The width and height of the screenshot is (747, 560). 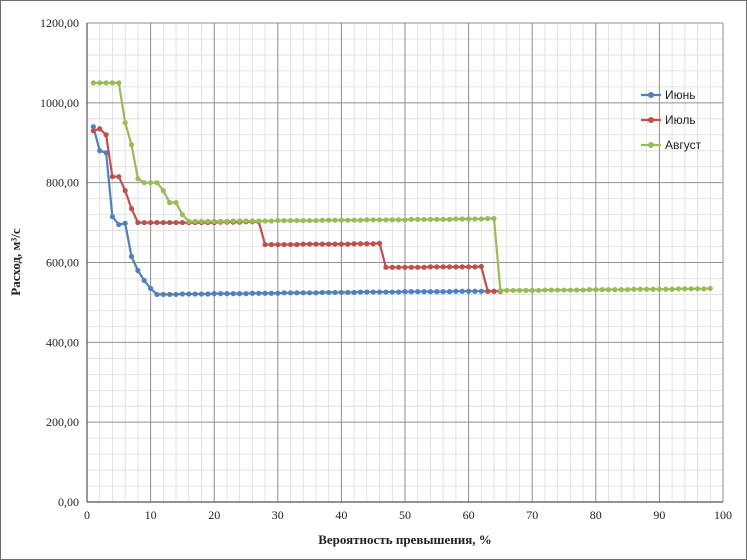 What do you see at coordinates (68, 502) in the screenshot?
I see `y-tick-label: 0,00` at bounding box center [68, 502].